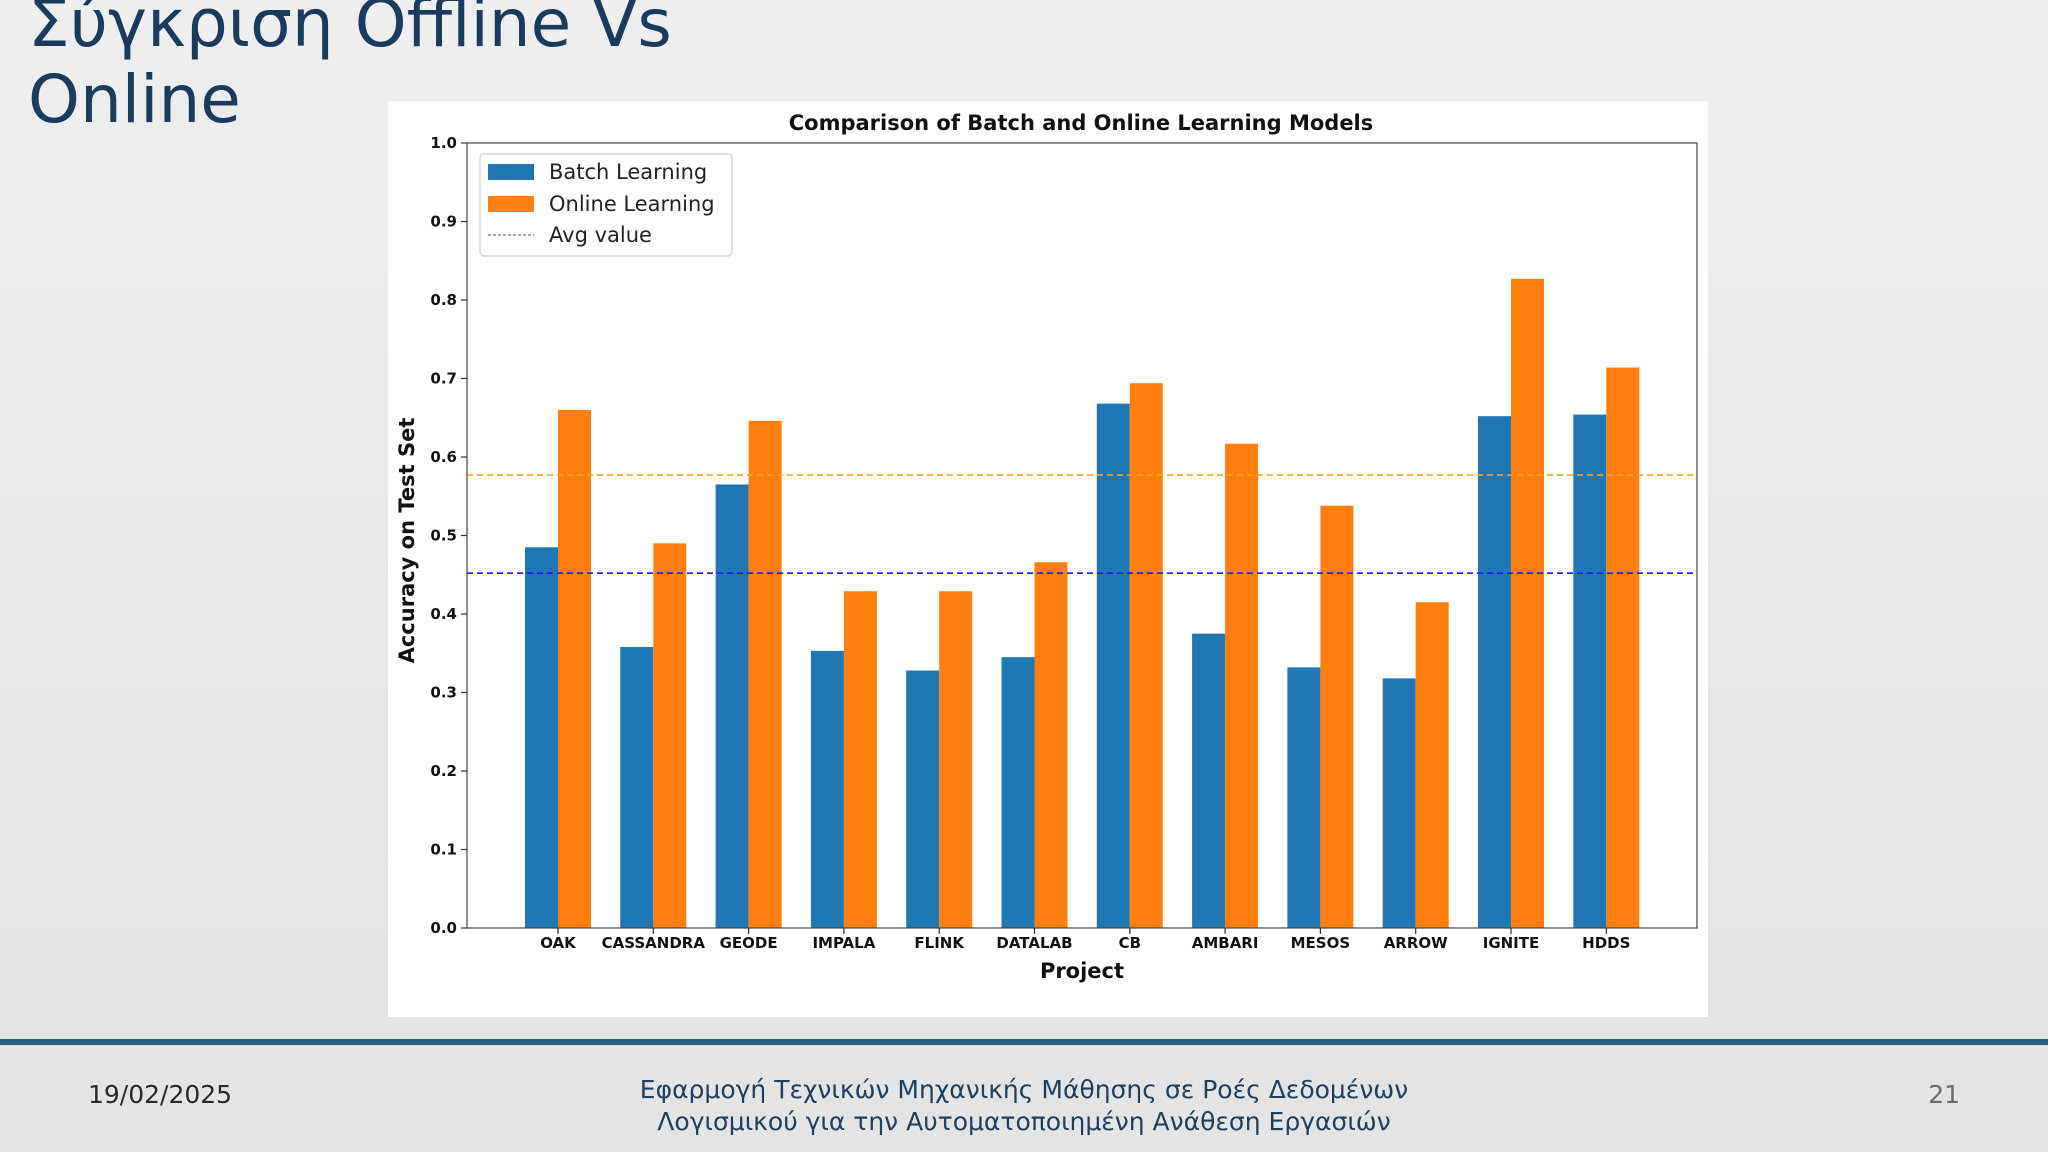  I want to click on bar-batch-flink, so click(923, 799).